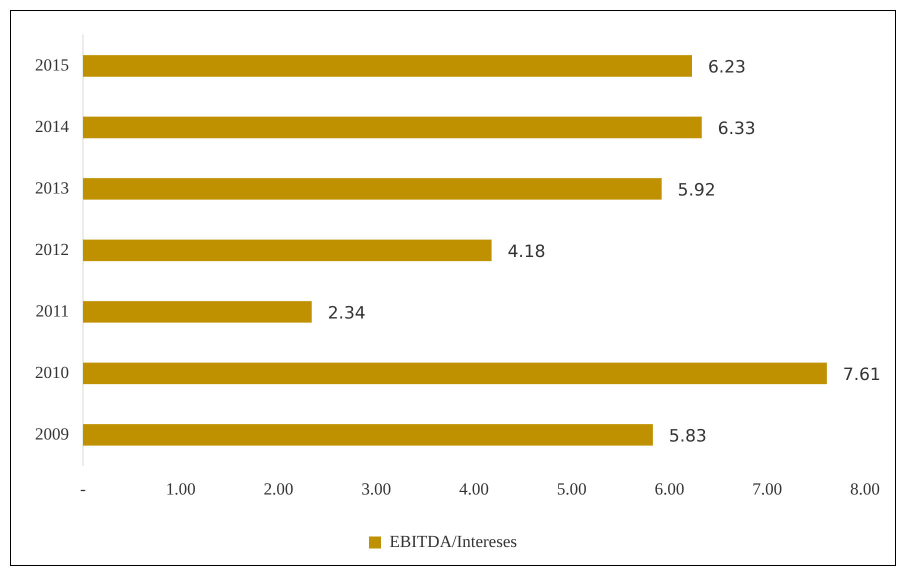 Image resolution: width=900 pixels, height=568 pixels. Describe the element at coordinates (52, 126) in the screenshot. I see `y-tick-label: 2014` at that location.